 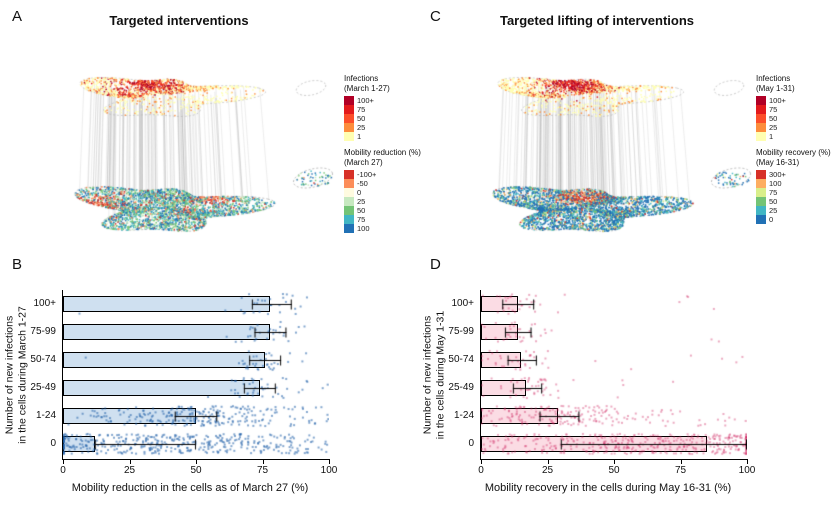 I want to click on x-tick-label: 50, so click(x=614, y=470).